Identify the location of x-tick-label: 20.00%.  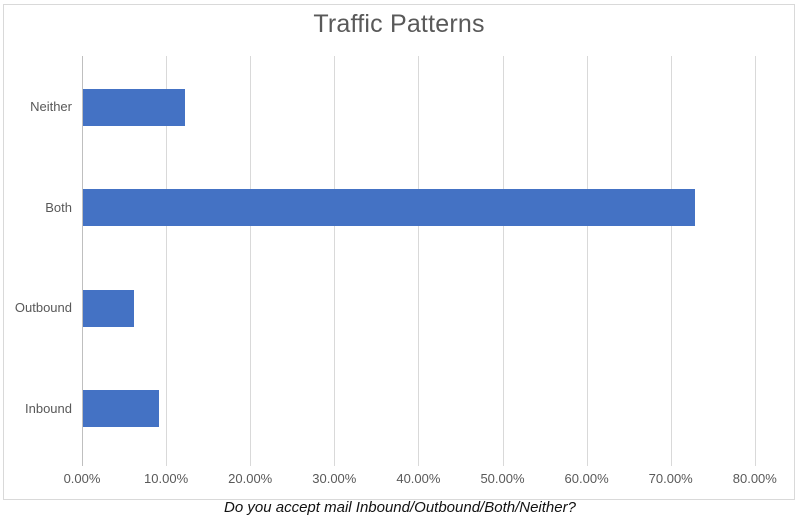
(250, 478).